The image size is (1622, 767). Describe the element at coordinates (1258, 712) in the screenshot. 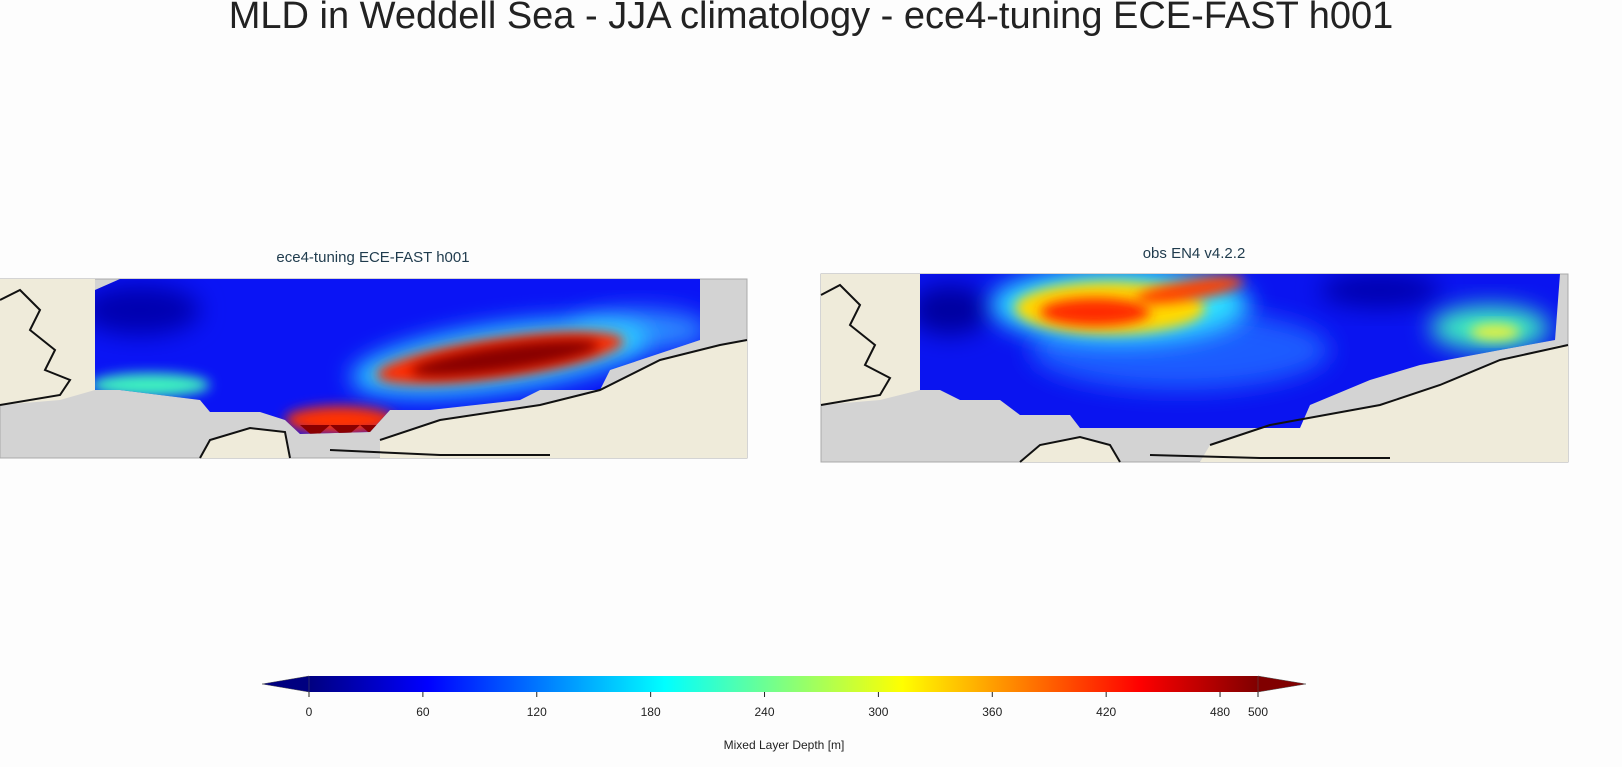

I see `colorbar-tick-label: 500` at that location.